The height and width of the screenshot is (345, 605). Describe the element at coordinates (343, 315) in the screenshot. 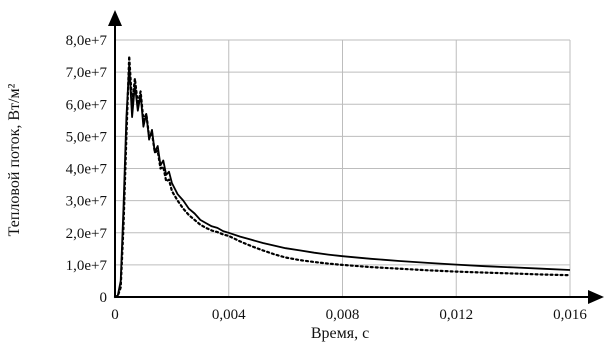

I see `x-tick-label: 0,008` at that location.